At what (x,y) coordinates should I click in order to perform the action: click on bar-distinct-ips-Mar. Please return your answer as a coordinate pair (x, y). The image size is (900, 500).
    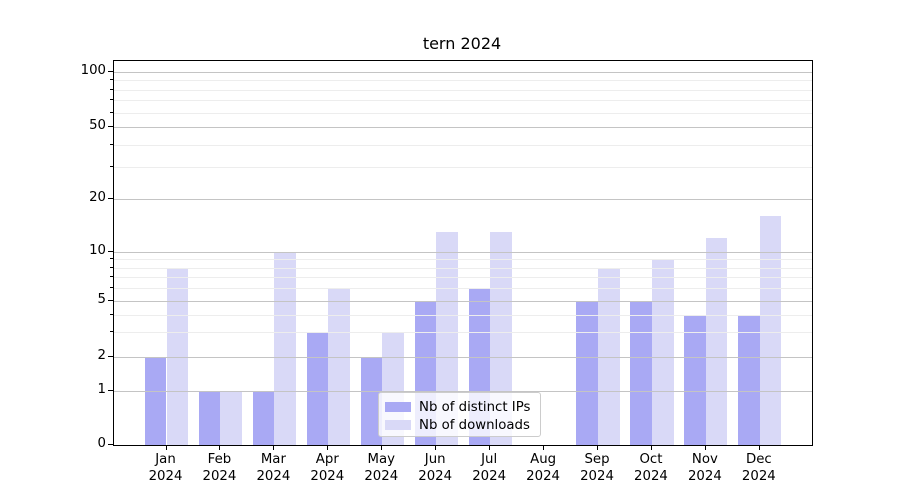
    Looking at the image, I should click on (263, 417).